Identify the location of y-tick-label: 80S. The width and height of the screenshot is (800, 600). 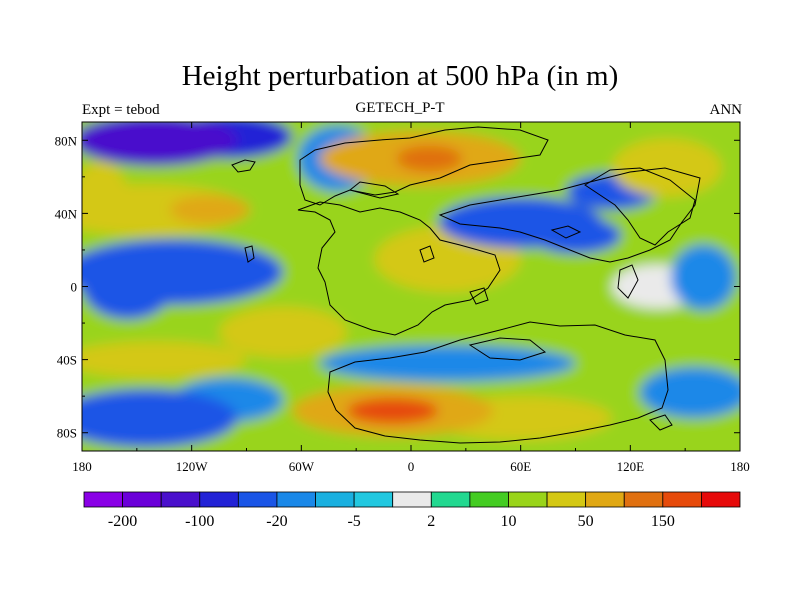
(67, 433).